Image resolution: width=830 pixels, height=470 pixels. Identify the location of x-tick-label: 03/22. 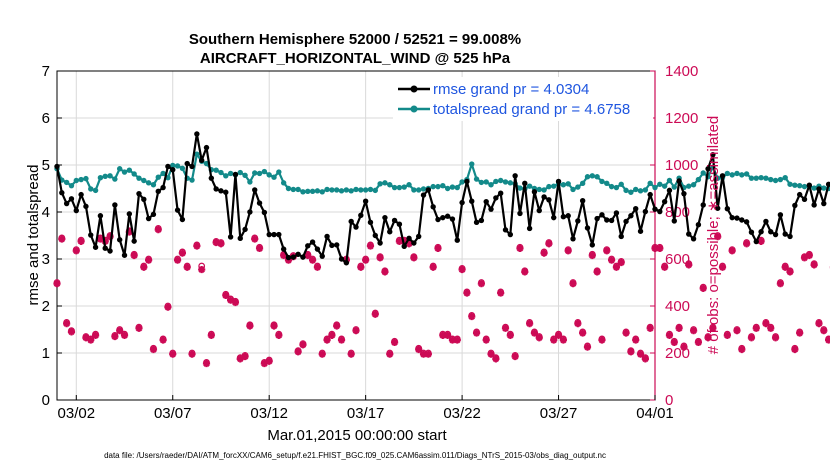
(462, 413).